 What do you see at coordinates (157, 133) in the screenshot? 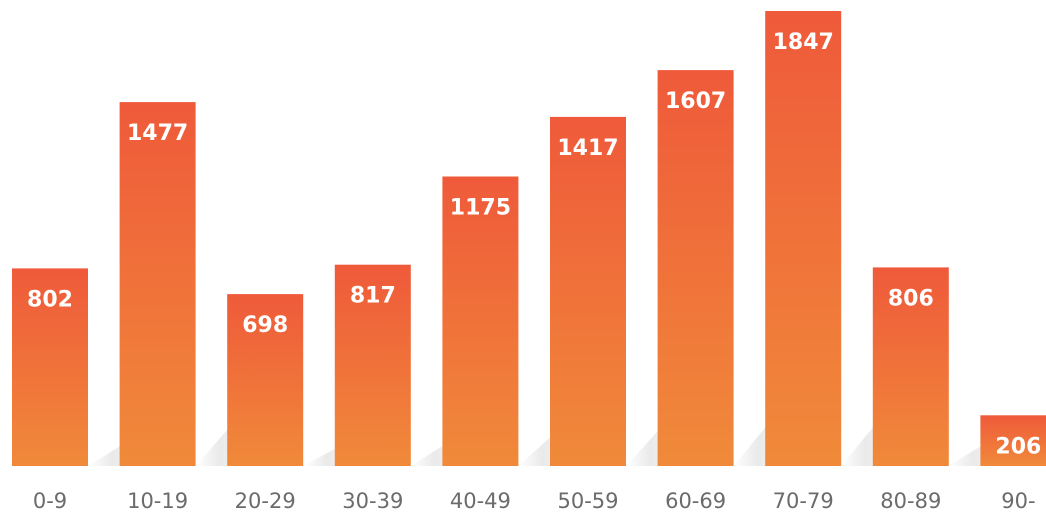
I see `bar-value-label: 1477` at bounding box center [157, 133].